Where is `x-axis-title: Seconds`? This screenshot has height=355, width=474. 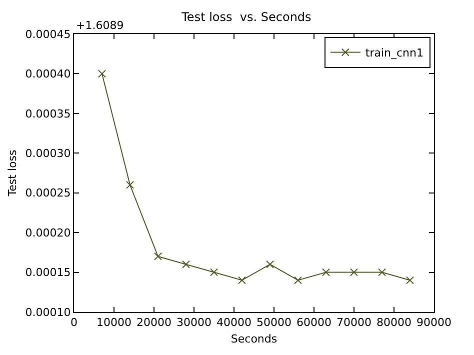 x-axis-title: Seconds is located at coordinates (254, 339).